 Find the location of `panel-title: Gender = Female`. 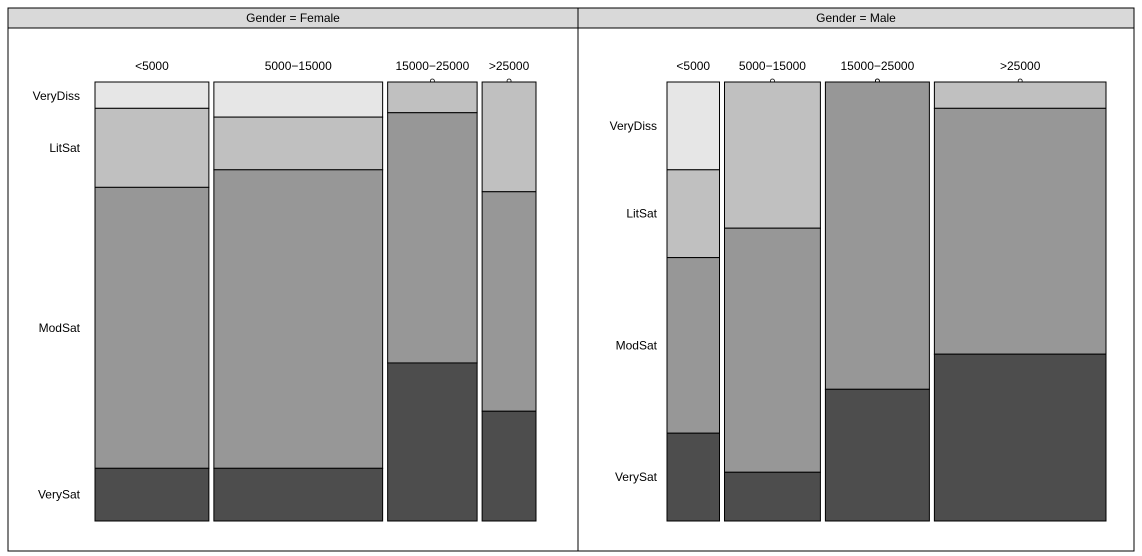

panel-title: Gender = Female is located at coordinates (293, 18).